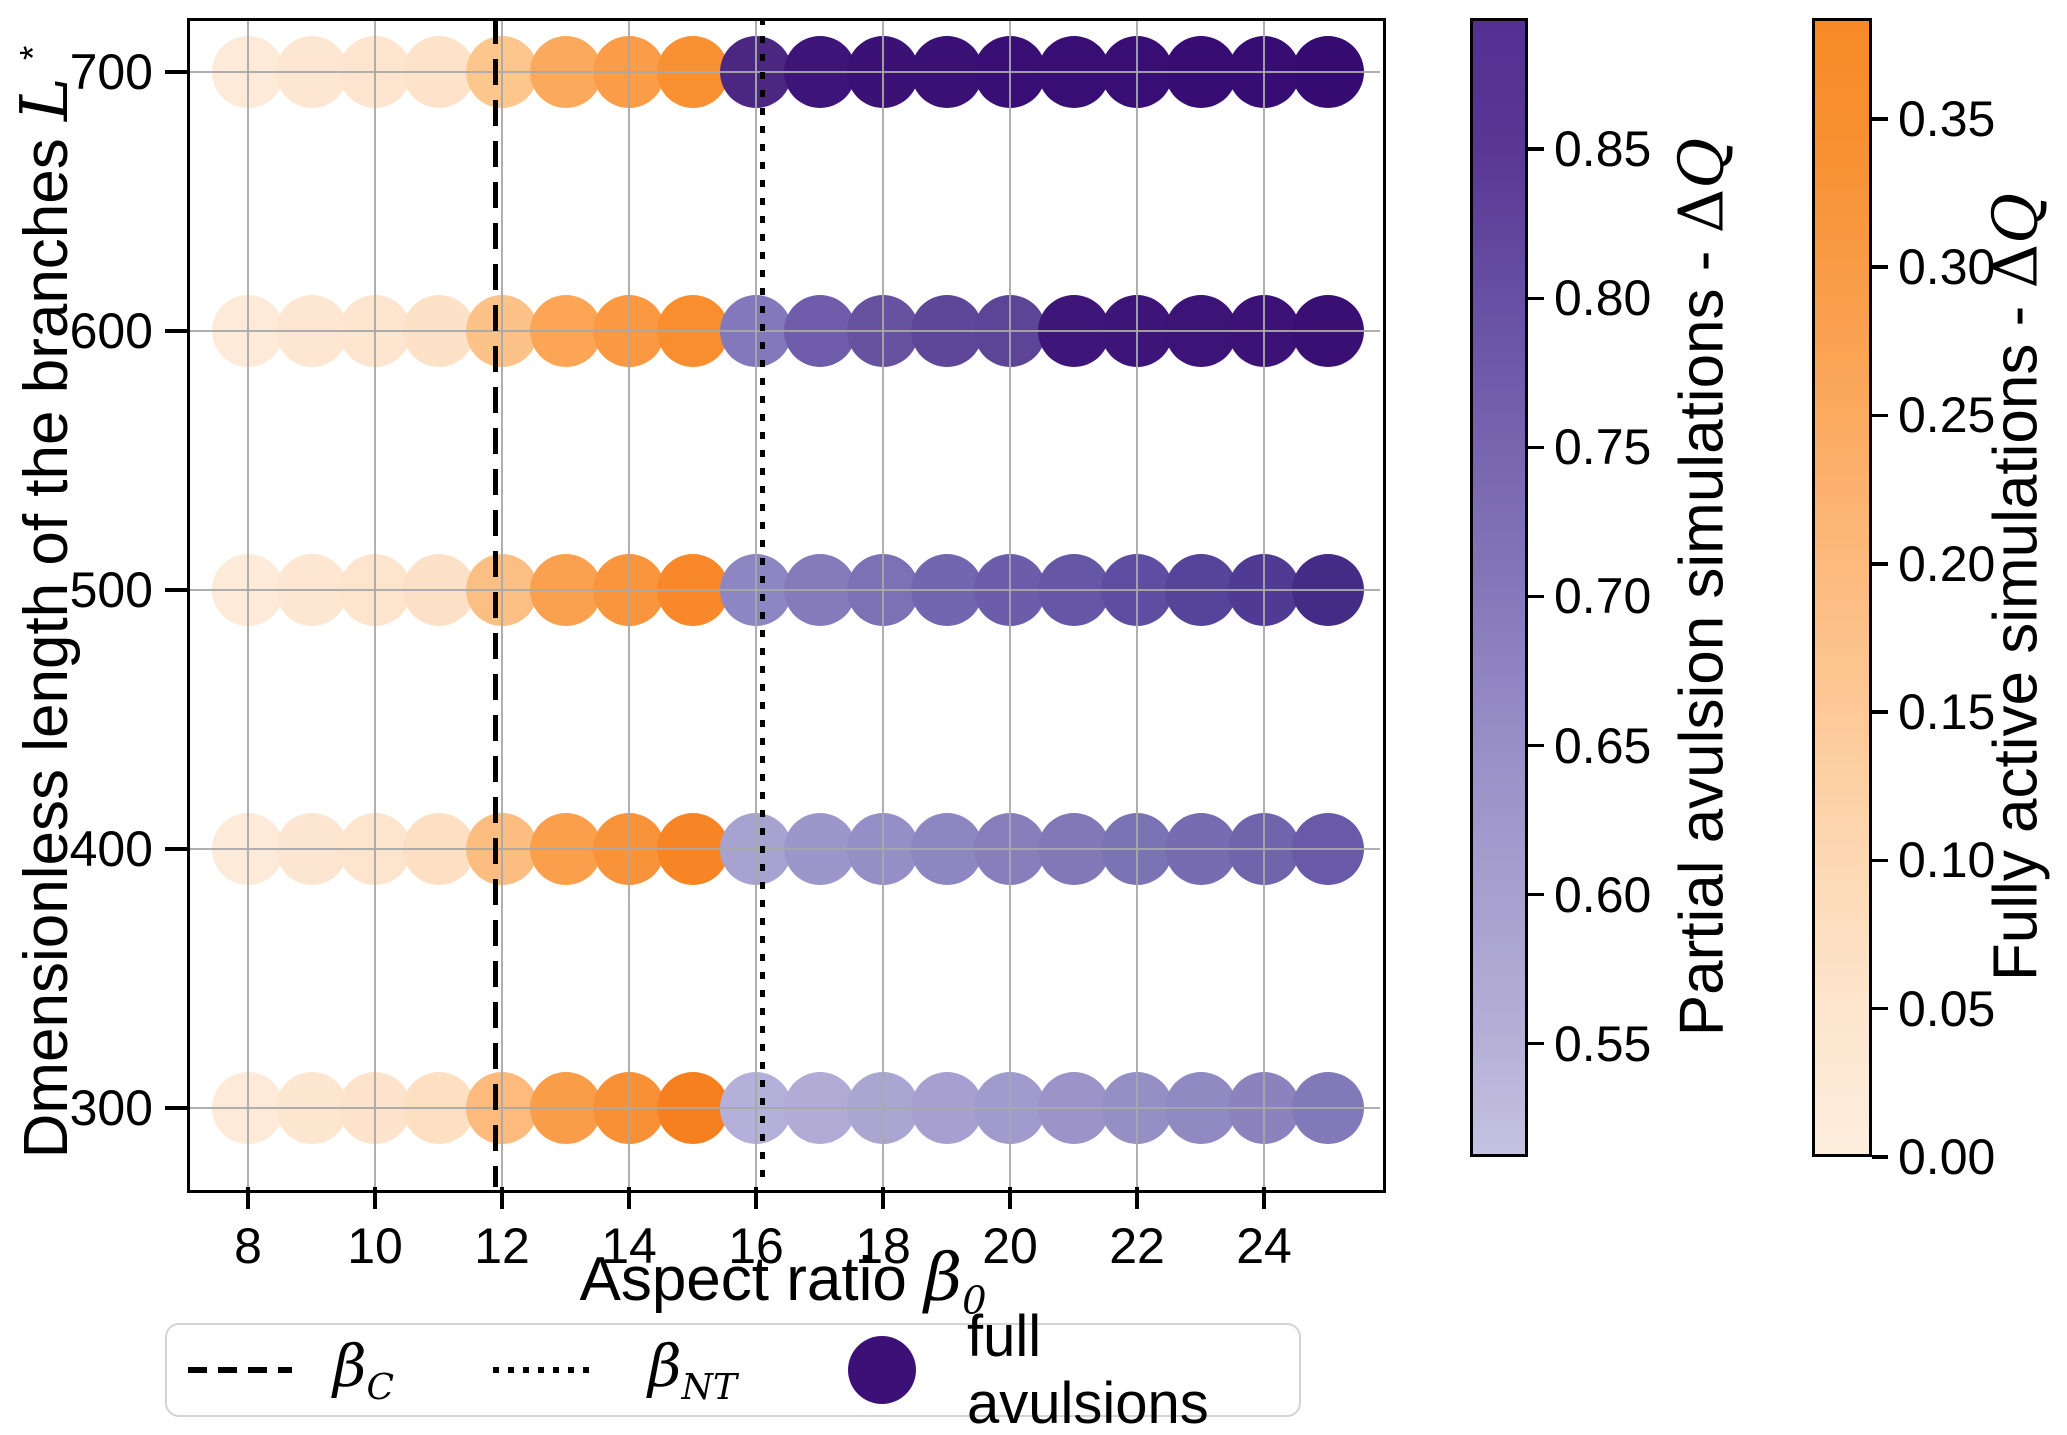  I want to click on colorbar-tick-label: 0.05, so click(1947, 1008).